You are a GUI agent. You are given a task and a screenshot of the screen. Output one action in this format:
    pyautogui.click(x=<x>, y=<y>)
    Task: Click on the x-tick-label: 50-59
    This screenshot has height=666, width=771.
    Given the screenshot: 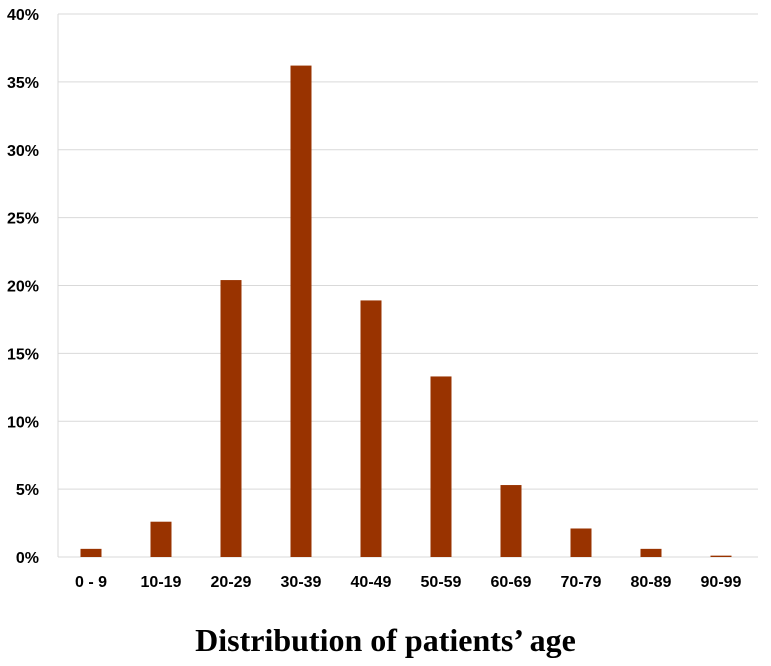 What is the action you would take?
    pyautogui.click(x=441, y=582)
    